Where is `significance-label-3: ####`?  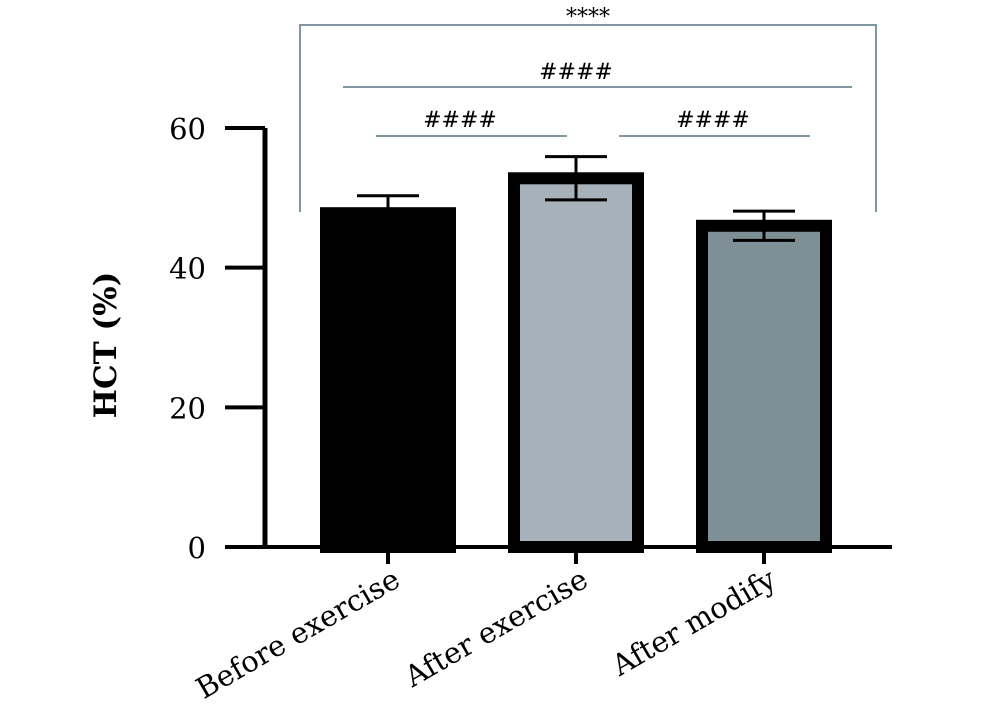
significance-label-3: #### is located at coordinates (713, 120).